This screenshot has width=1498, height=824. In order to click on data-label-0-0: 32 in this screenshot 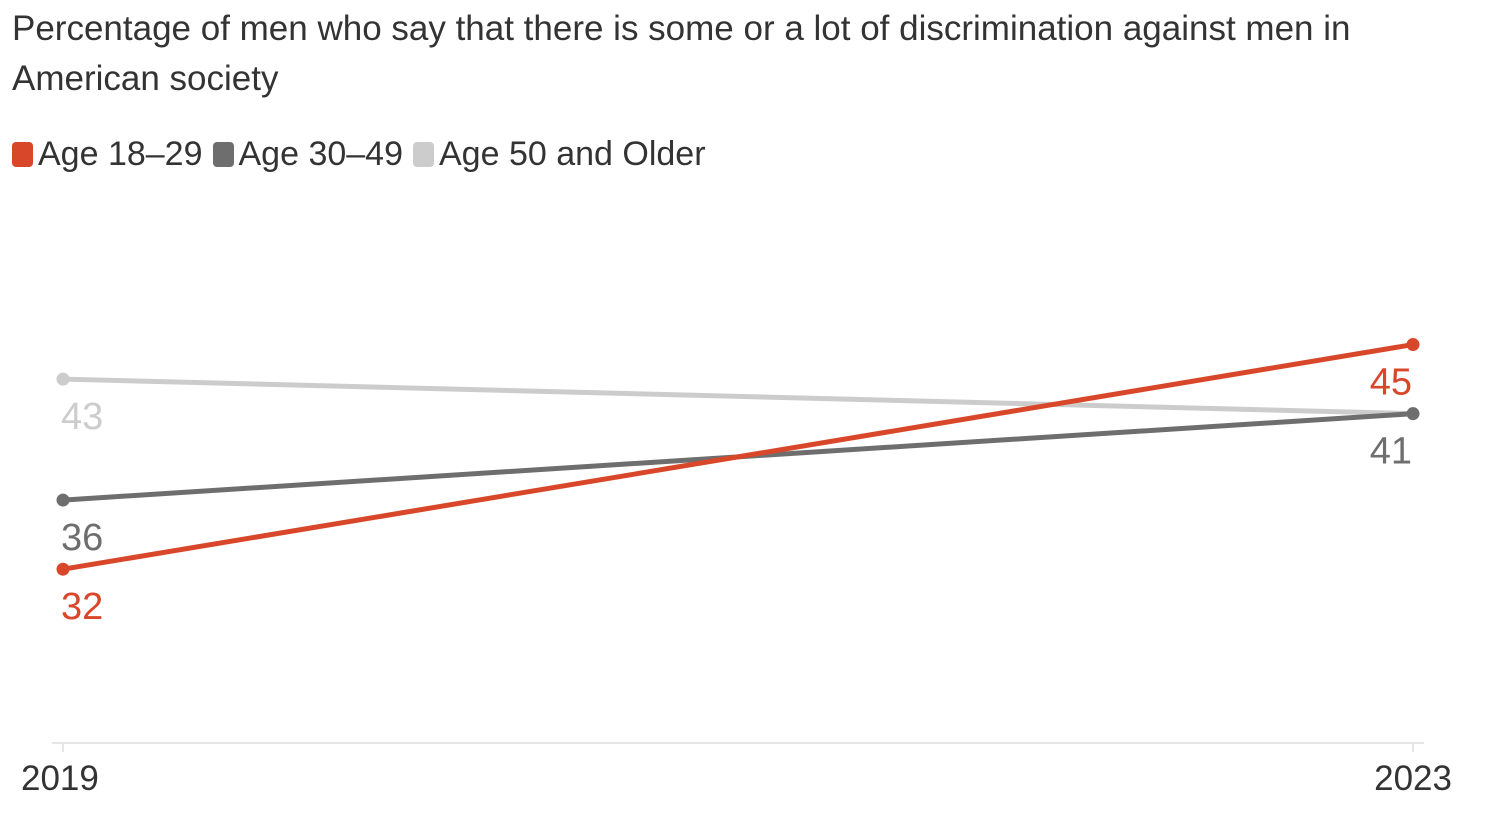, I will do `click(82, 607)`.